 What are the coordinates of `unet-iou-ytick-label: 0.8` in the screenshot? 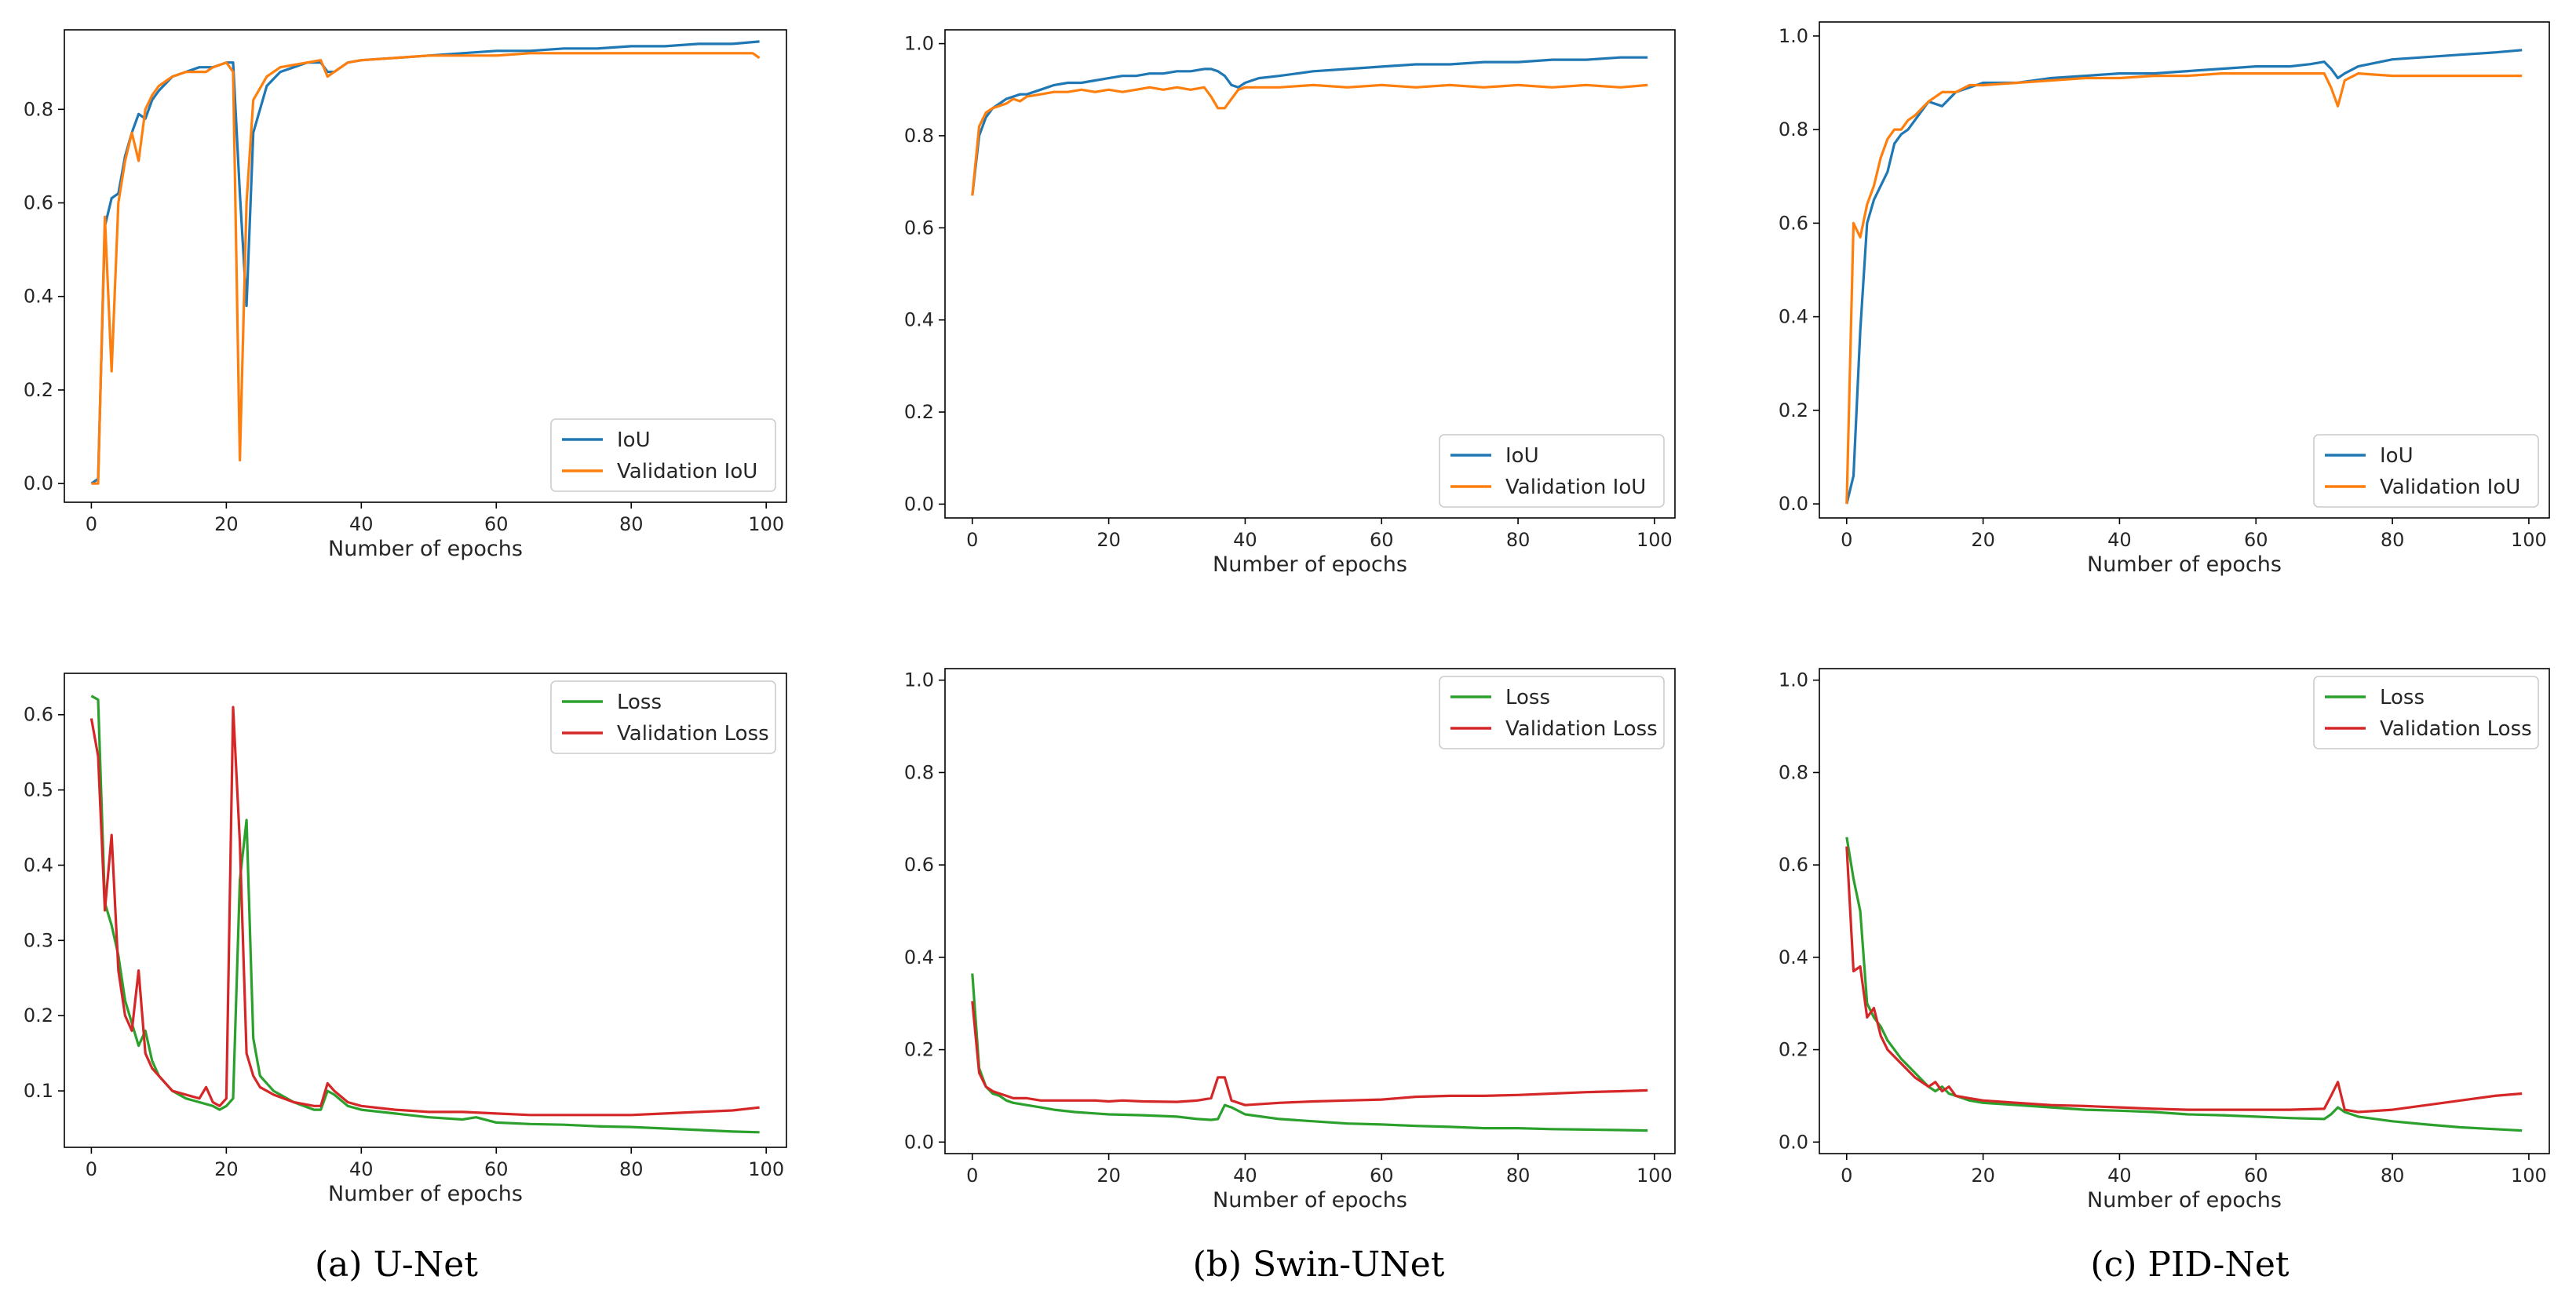 It's located at (38, 109).